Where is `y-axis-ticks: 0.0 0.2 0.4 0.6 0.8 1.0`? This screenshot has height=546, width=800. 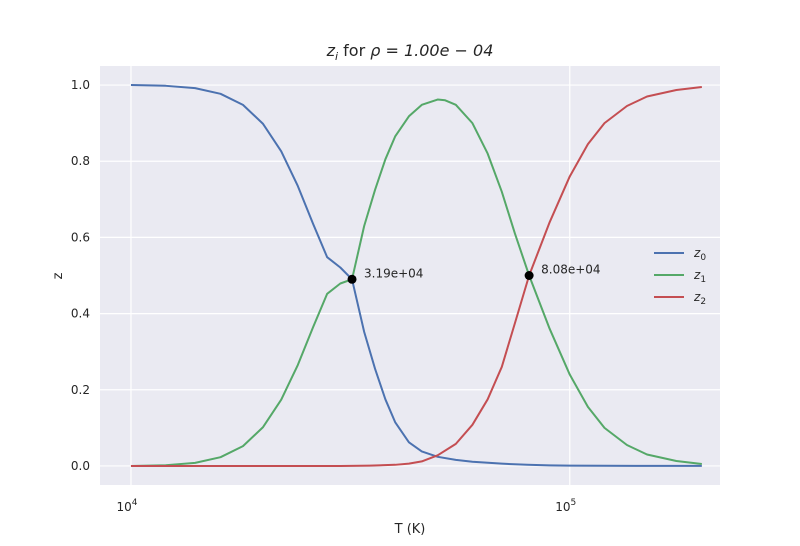 y-axis-ticks: 0.0 0.2 0.4 0.6 0.8 1.0 is located at coordinates (80, 275).